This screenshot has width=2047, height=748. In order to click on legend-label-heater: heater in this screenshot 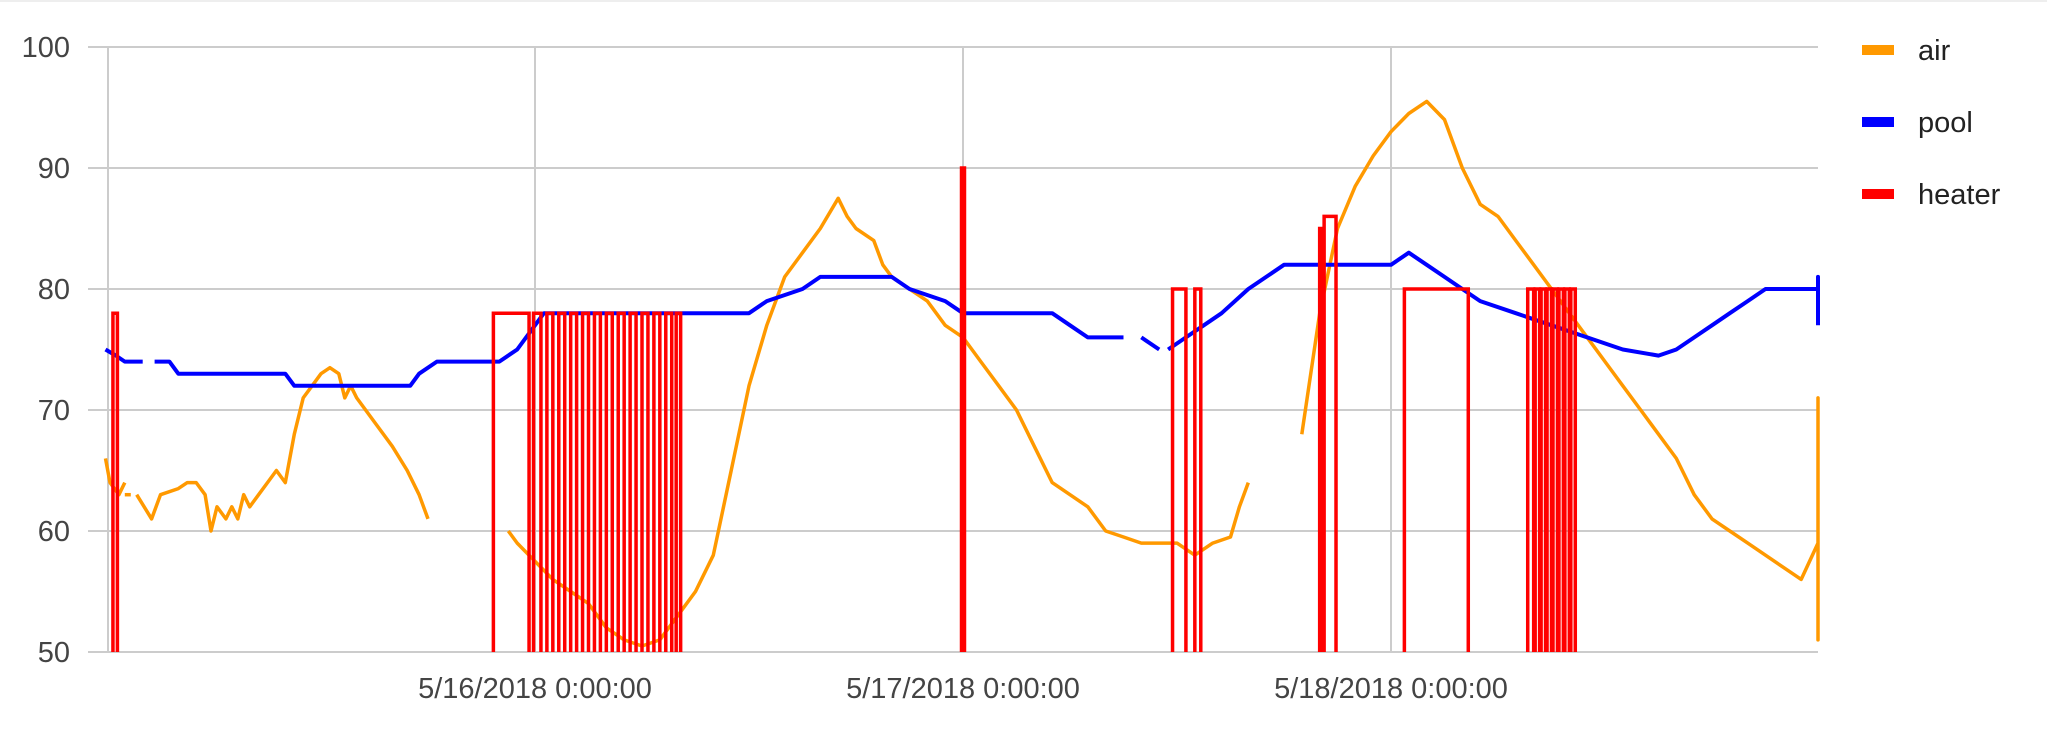, I will do `click(1959, 195)`.